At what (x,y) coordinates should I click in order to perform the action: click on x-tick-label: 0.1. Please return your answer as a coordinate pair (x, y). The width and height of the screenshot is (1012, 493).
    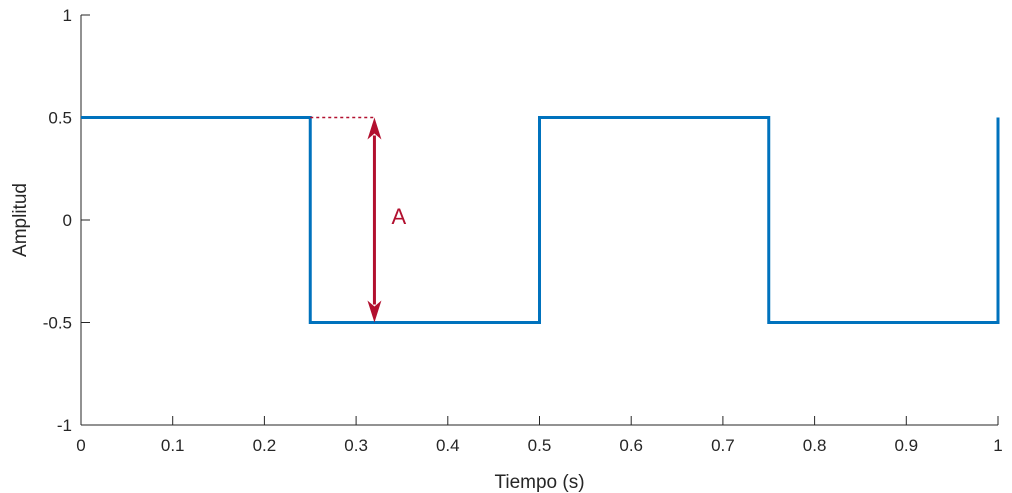
    Looking at the image, I should click on (173, 445).